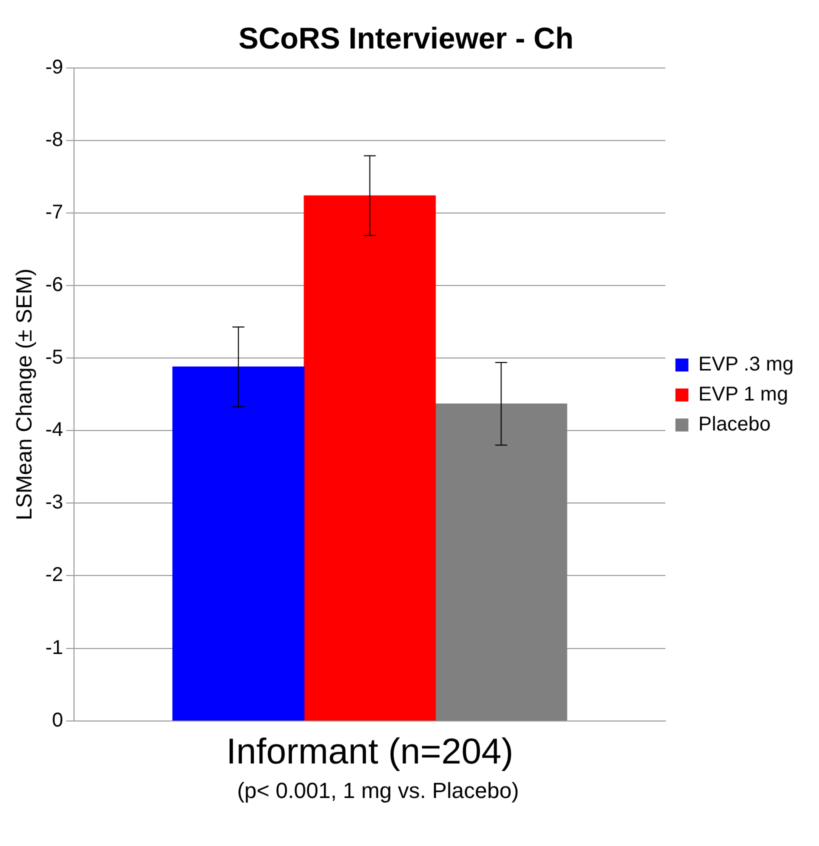  I want to click on y-tick-label: -8, so click(54, 140).